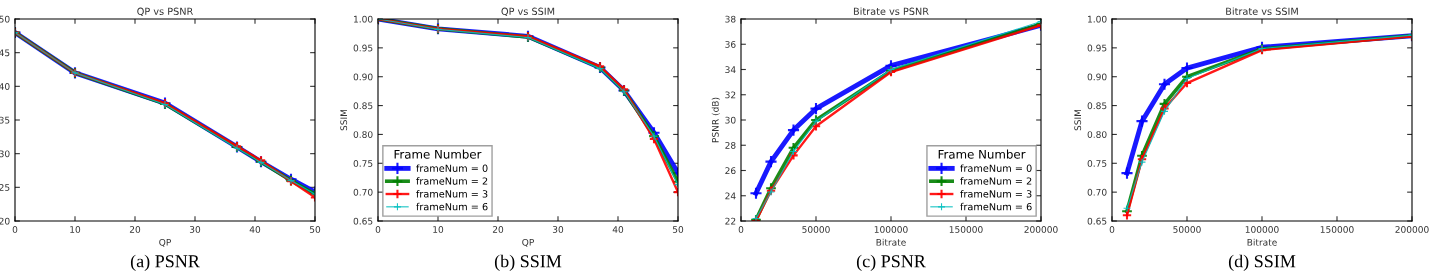 The width and height of the screenshot is (1435, 279). I want to click on text: (d) SSIM, so click(1262, 262).